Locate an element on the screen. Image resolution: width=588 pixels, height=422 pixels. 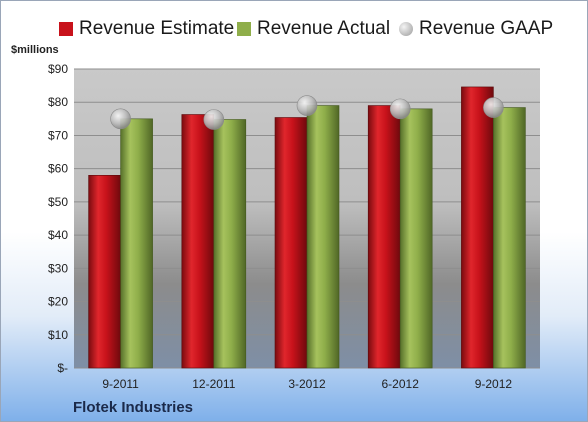
y-tick-label: $20 is located at coordinates (58, 302).